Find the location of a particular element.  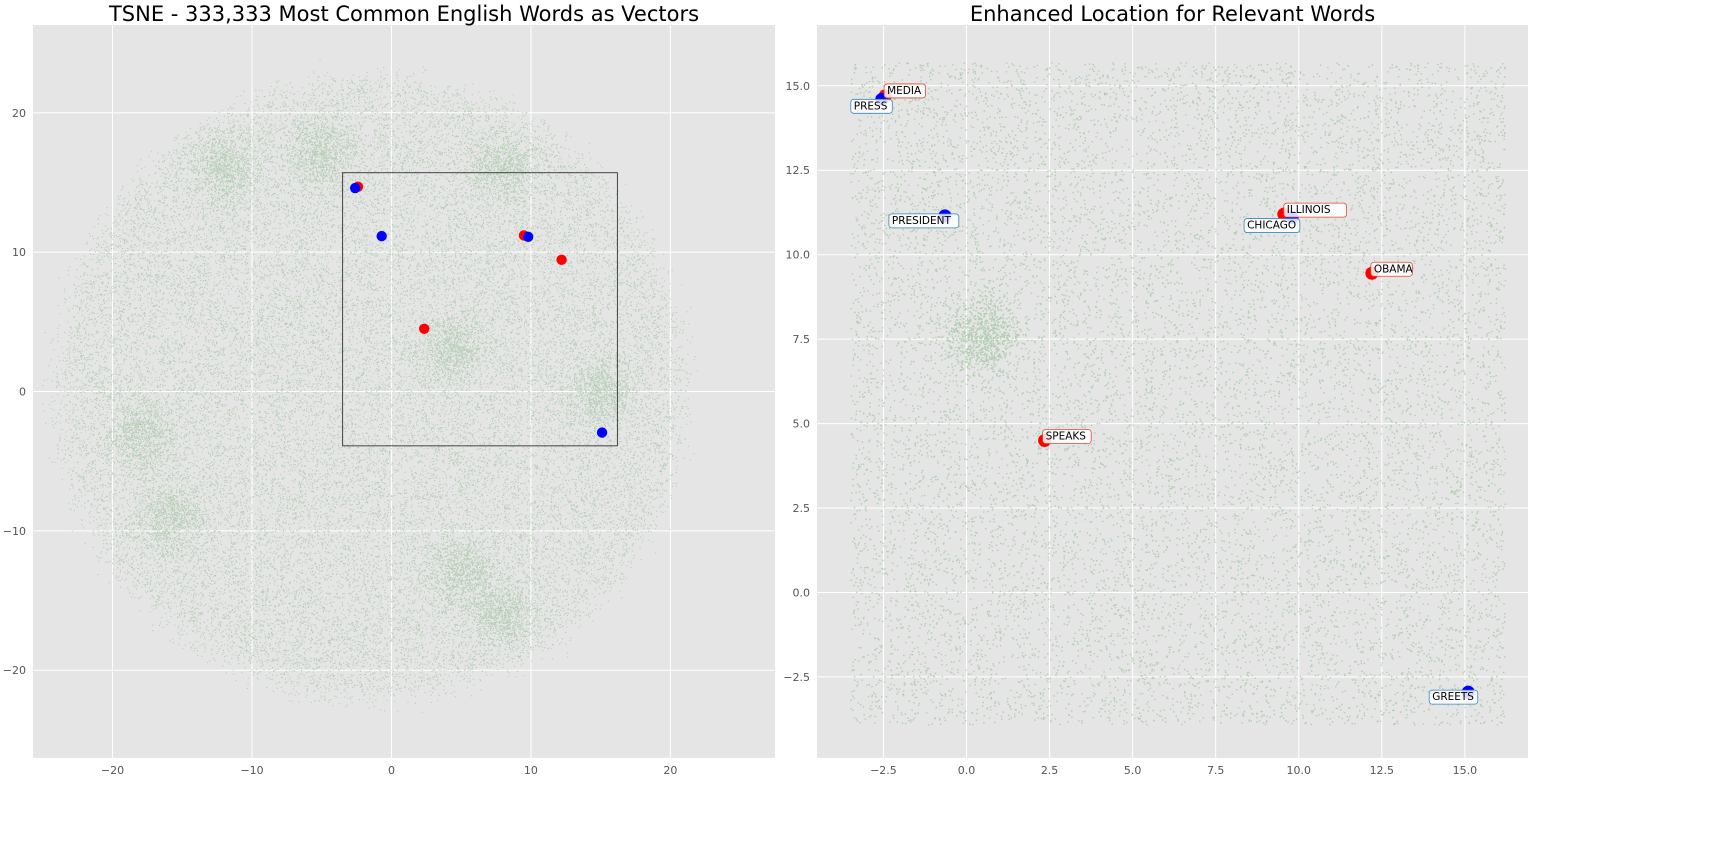

x-tick-label: 7.5 is located at coordinates (1216, 770).